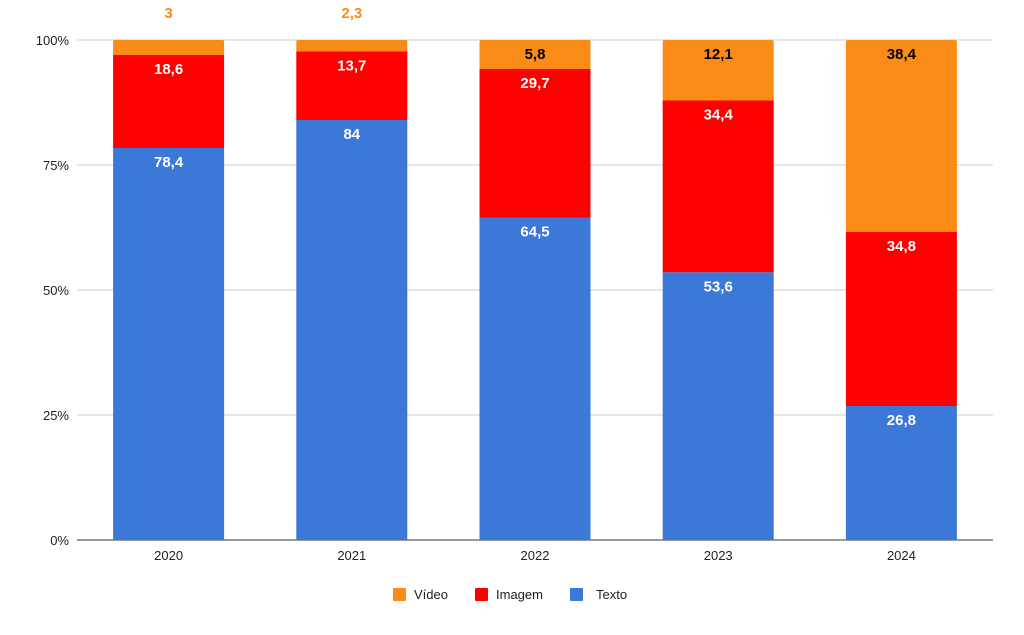 This screenshot has height=635, width=1024. Describe the element at coordinates (56, 415) in the screenshot. I see `y-tick-label: 25%` at that location.